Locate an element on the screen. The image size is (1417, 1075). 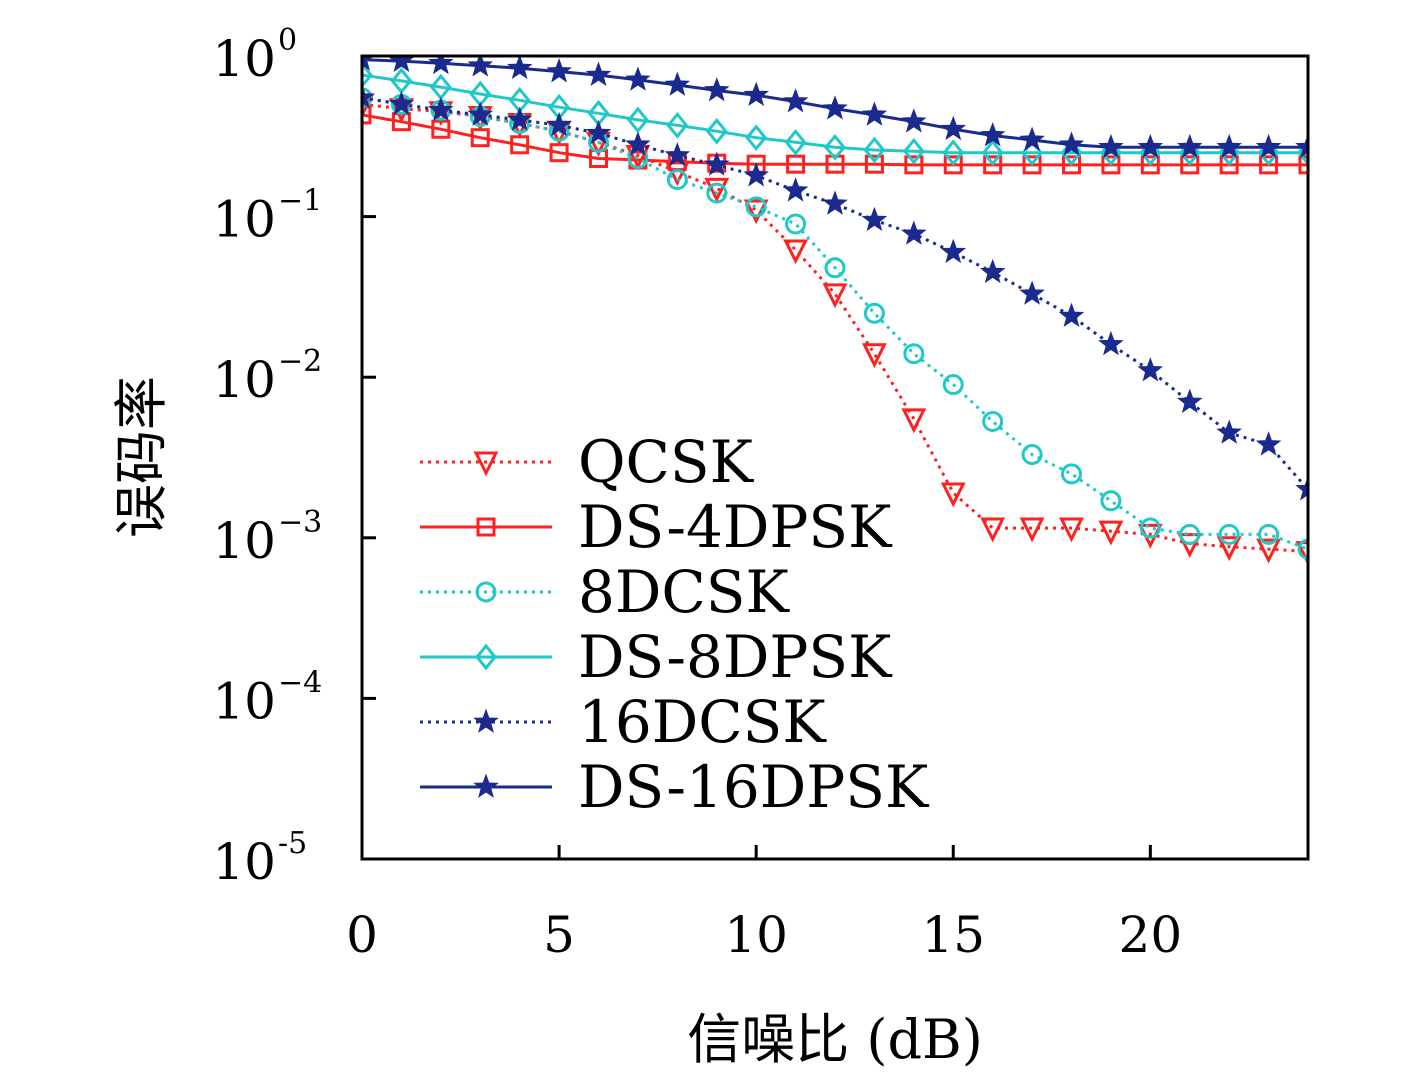
y-tick-exponent: −1 is located at coordinates (300, 201).